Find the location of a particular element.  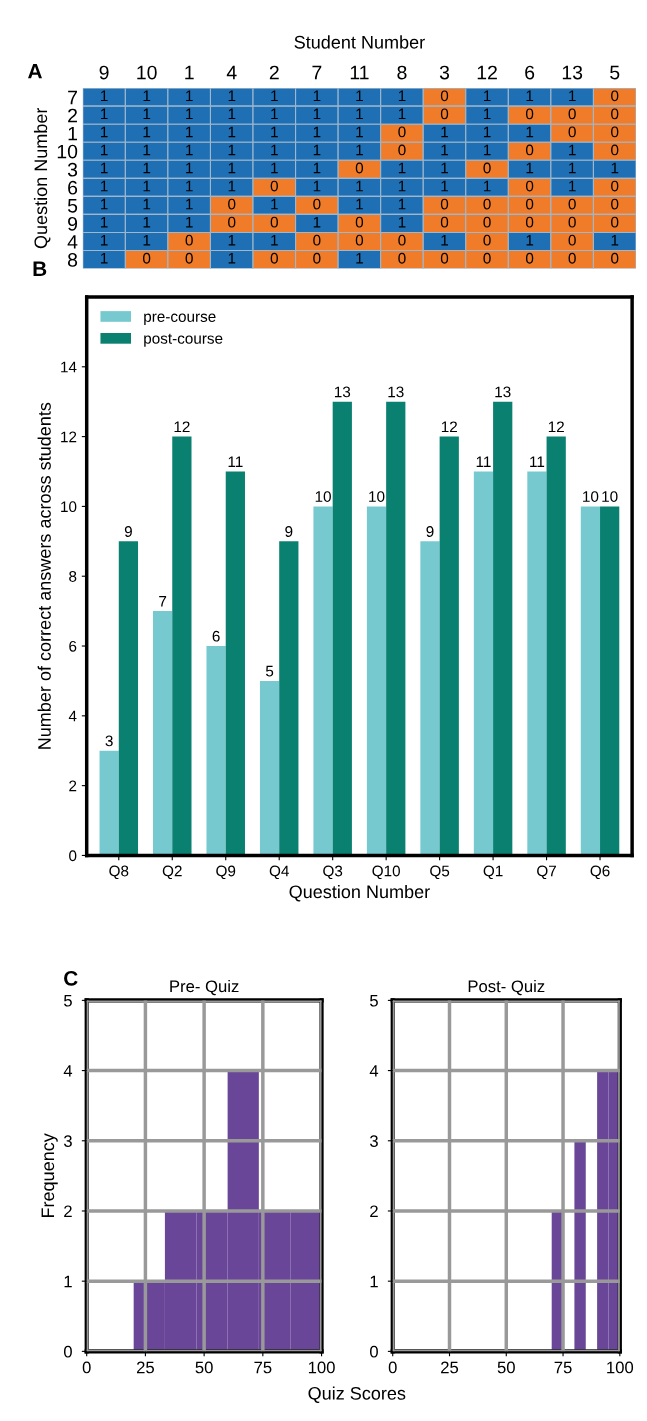

y-tick-label: 12 is located at coordinates (69, 437).